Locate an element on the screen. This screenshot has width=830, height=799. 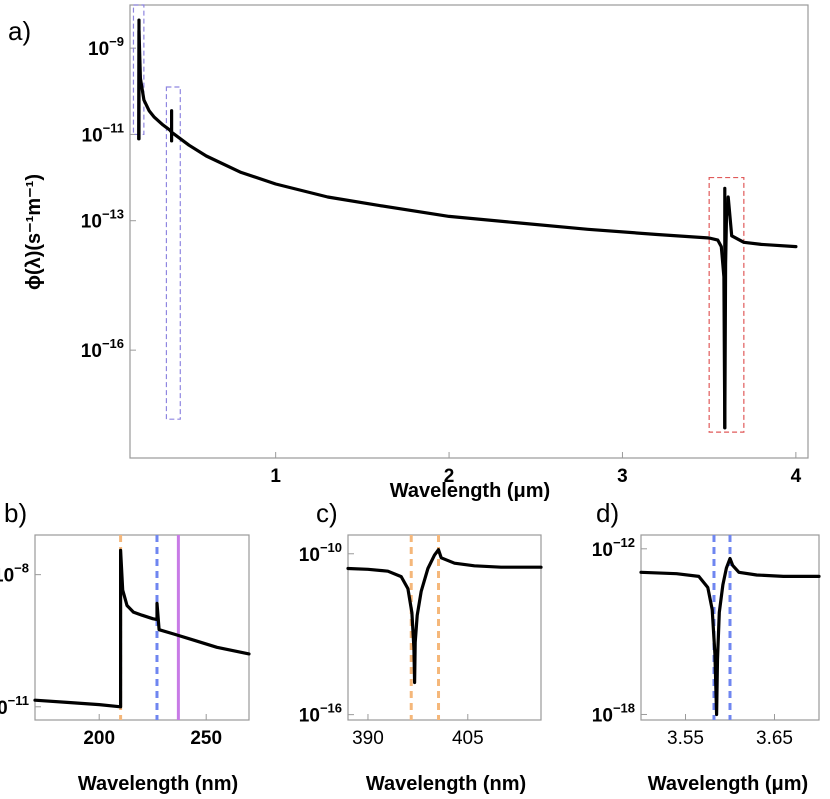
y-tick-label: 10⁻¹⁰ is located at coordinates (320, 553).